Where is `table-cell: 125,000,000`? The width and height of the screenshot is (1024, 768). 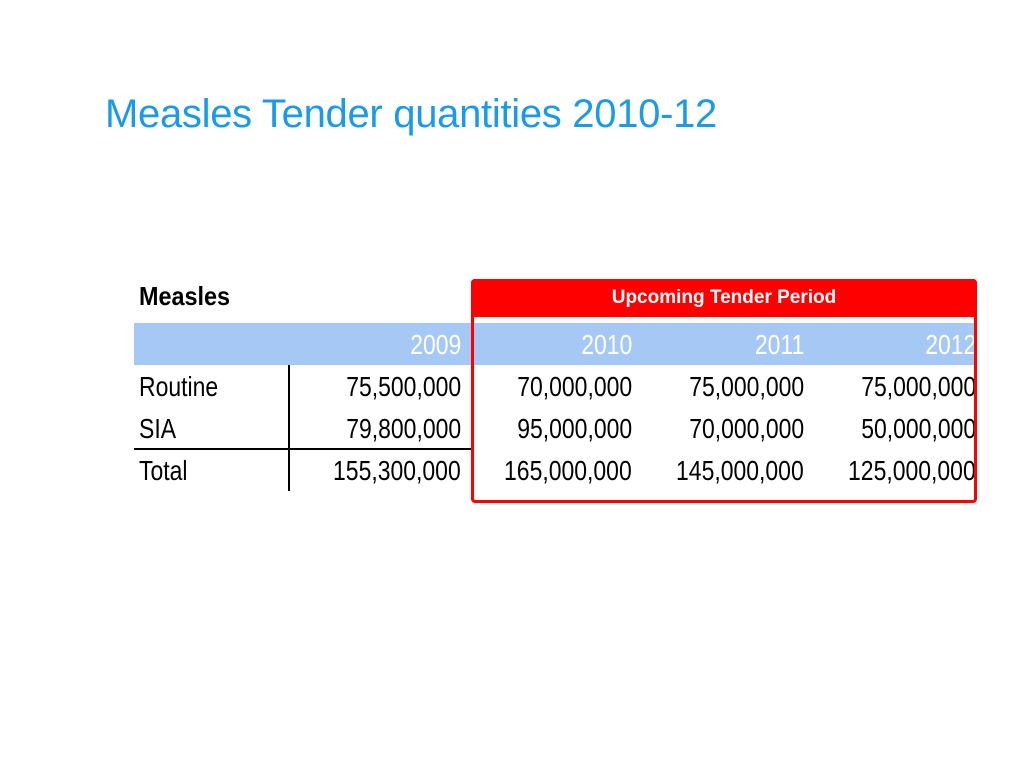
table-cell: 125,000,000 is located at coordinates (912, 470).